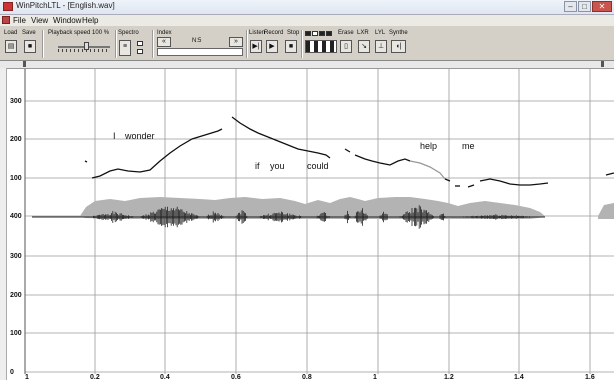 This screenshot has height=380, width=614. I want to click on erase-button: ▯, so click(346, 46).